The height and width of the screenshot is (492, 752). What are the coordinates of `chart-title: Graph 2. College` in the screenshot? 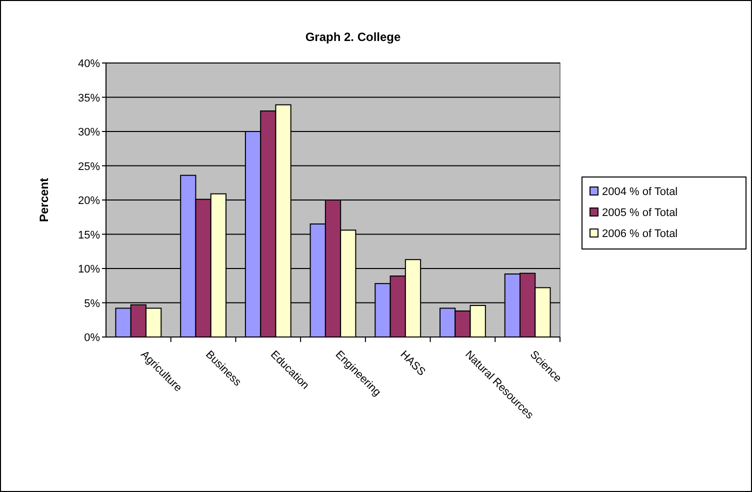 It's located at (353, 37).